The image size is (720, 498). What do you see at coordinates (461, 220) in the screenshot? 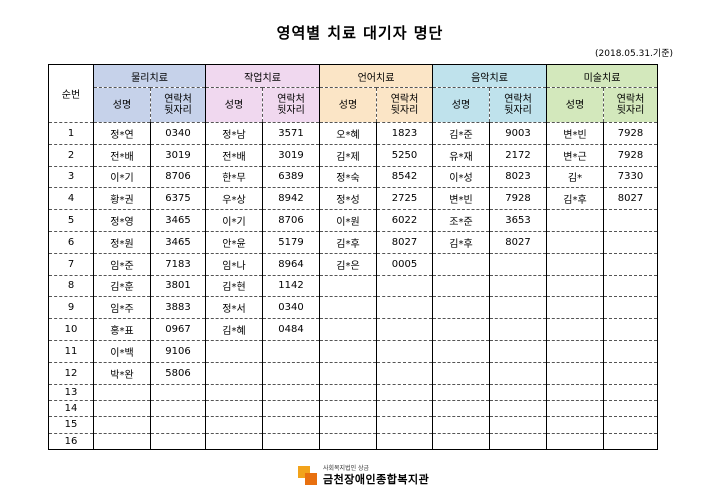
I see `patient-name: 조*준` at bounding box center [461, 220].